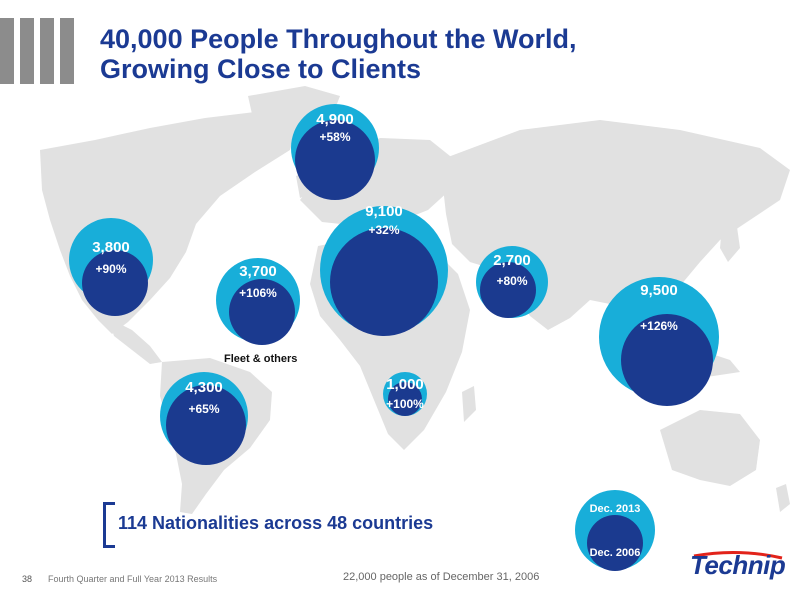  Describe the element at coordinates (109, 525) in the screenshot. I see `nationalities-bracket` at that location.